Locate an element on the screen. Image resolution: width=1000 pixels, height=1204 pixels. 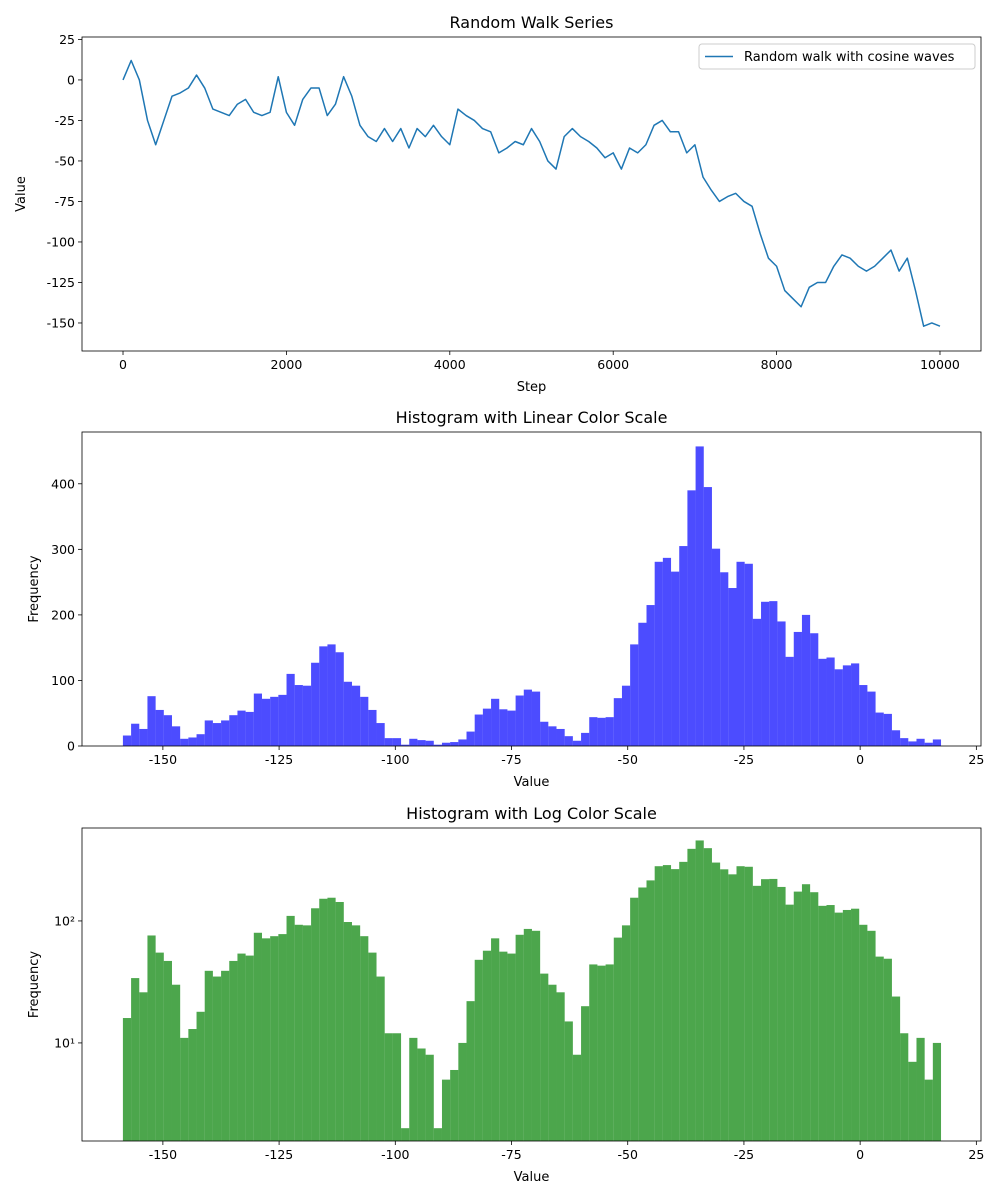
y-tick-label: 25 is located at coordinates (67, 39).